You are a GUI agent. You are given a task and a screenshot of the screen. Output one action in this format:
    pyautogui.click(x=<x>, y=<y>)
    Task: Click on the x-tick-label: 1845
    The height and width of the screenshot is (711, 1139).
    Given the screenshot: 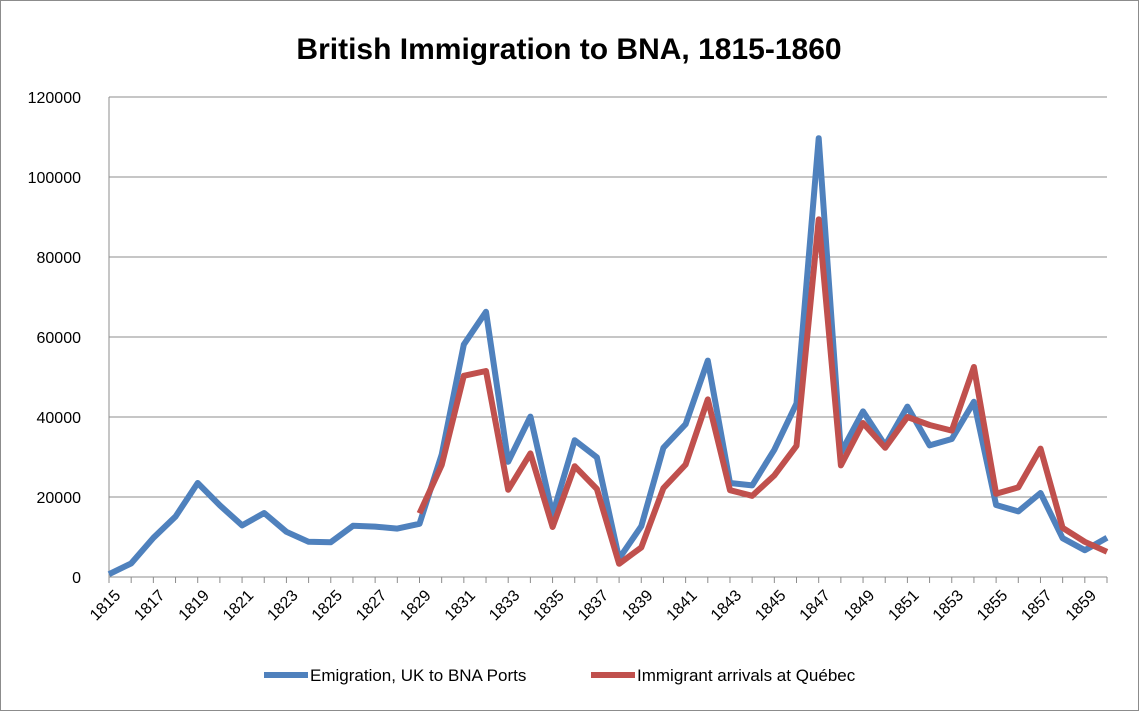 What is the action you would take?
    pyautogui.click(x=770, y=605)
    